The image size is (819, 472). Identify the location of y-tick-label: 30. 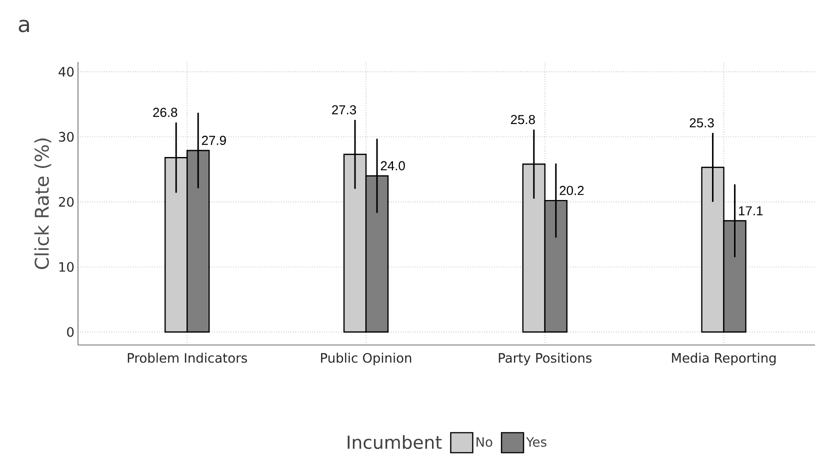
(66, 137).